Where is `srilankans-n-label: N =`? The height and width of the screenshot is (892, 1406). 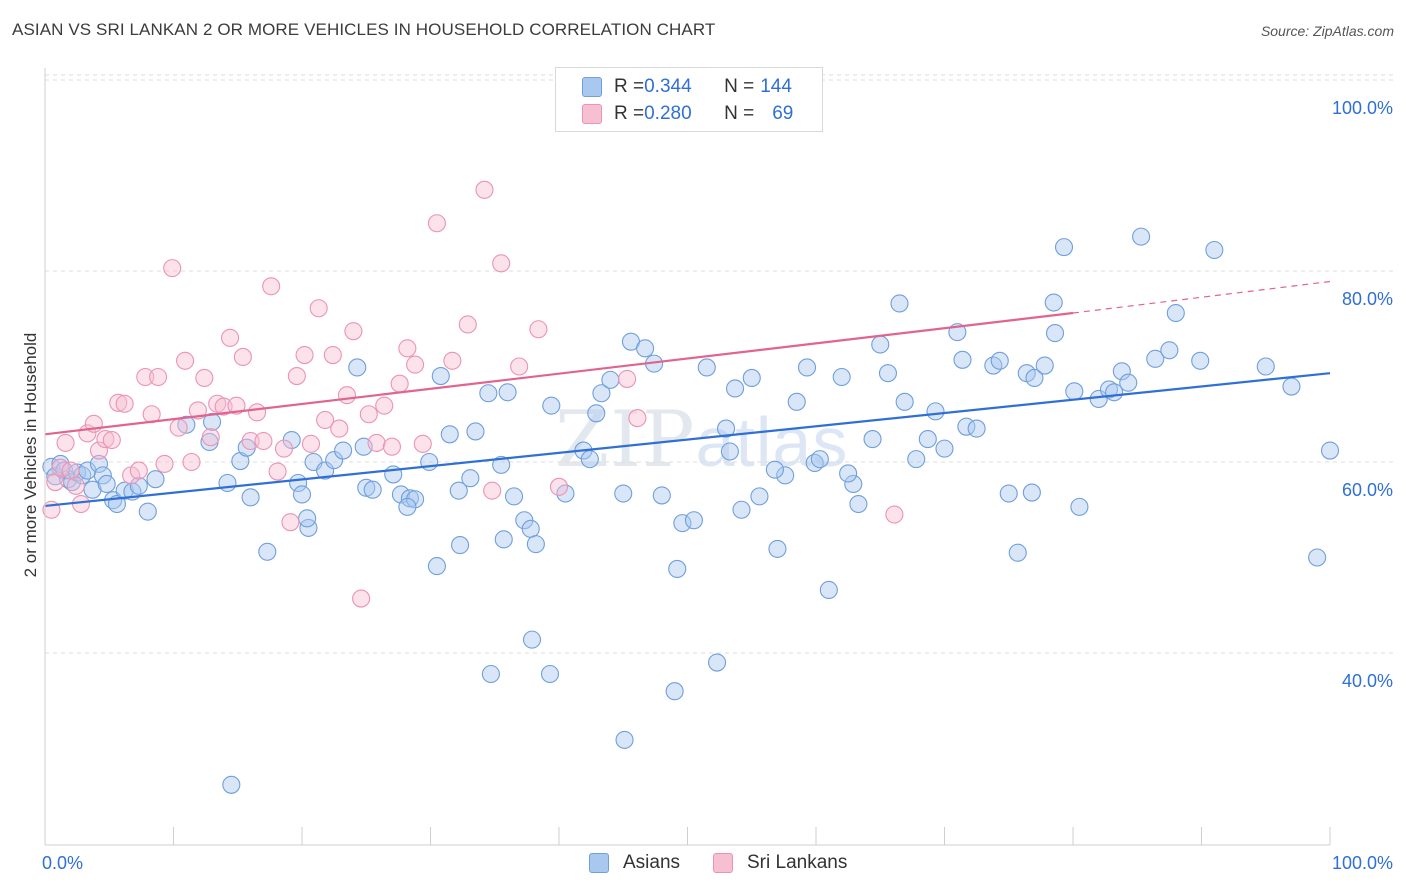 srilankans-n-label: N = is located at coordinates (739, 113).